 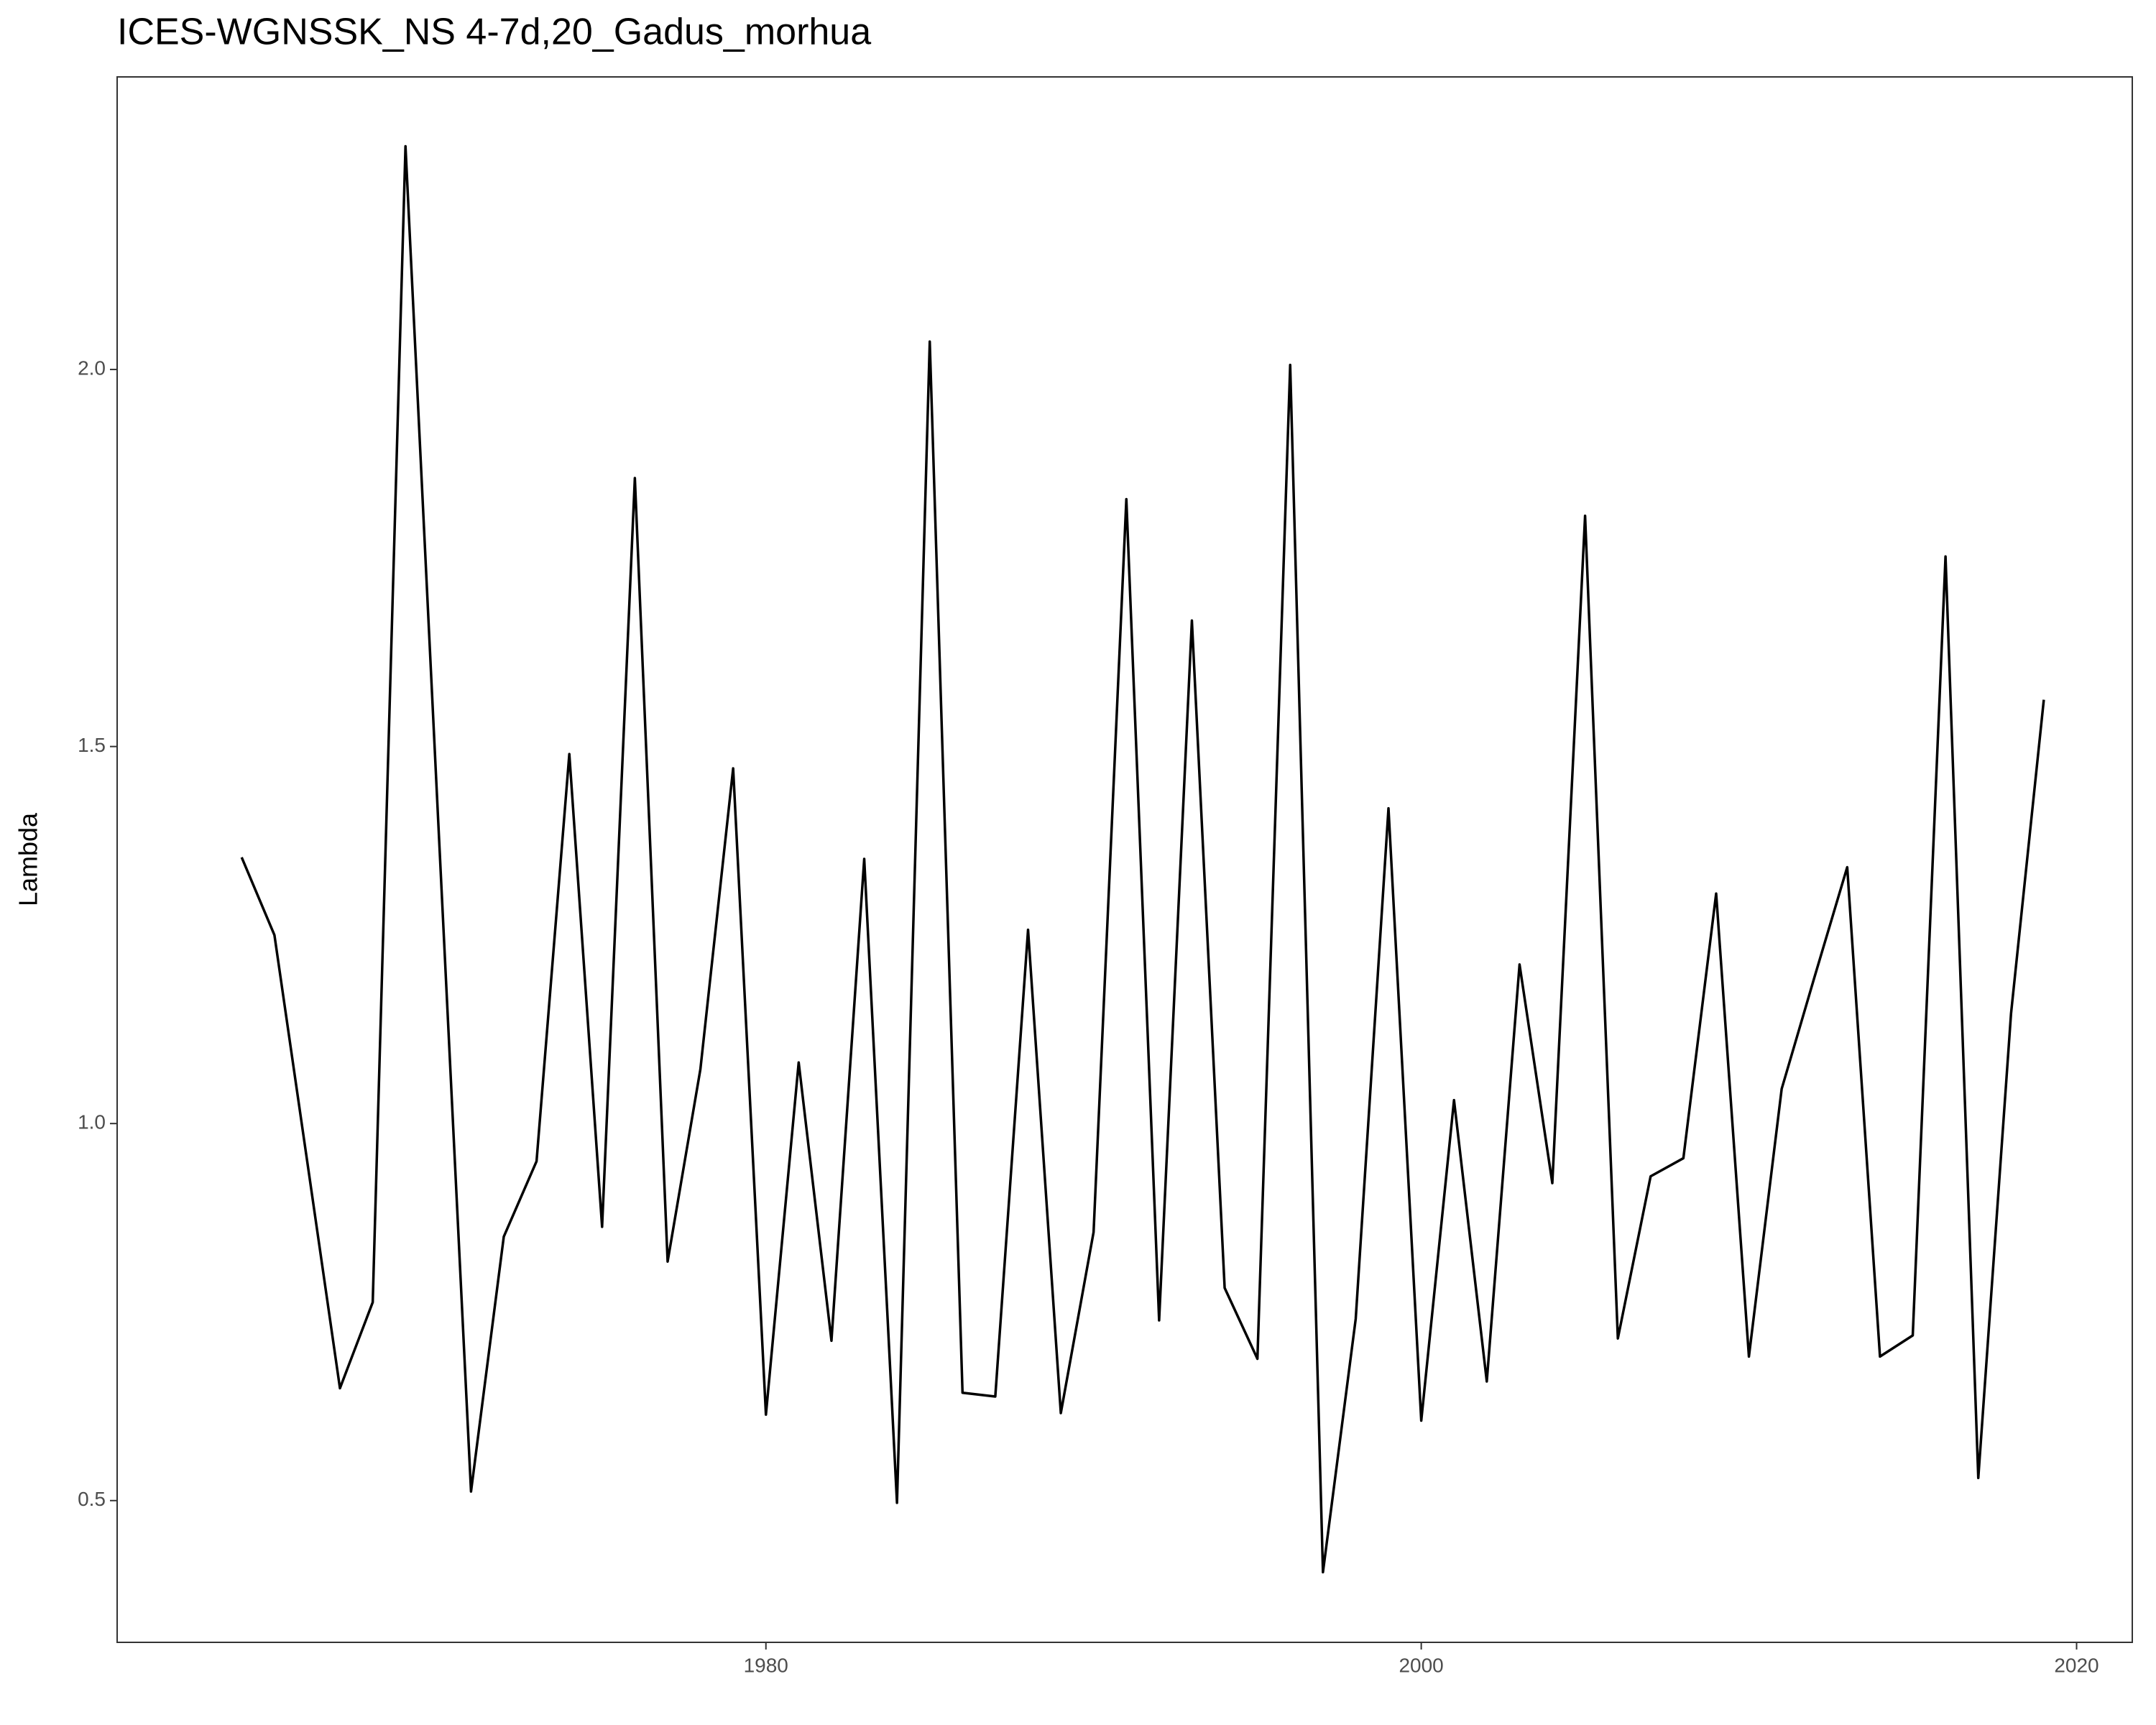 What do you see at coordinates (1421, 1665) in the screenshot?
I see `x-tick-label: 2000` at bounding box center [1421, 1665].